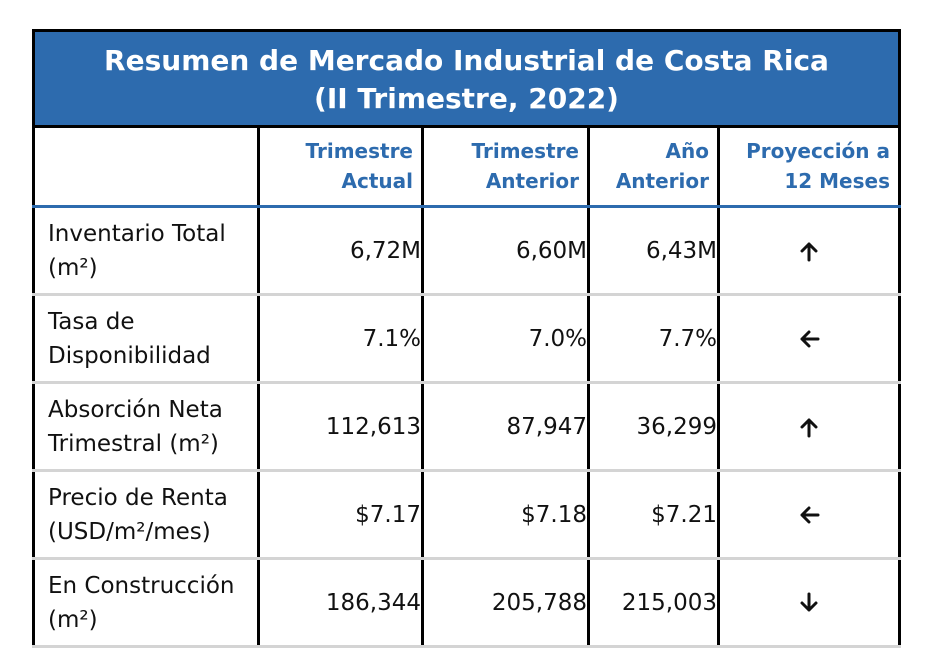 The width and height of the screenshot is (940, 656). I want to click on row-label: Precio de Renta (USD/m²/mes), so click(146, 514).